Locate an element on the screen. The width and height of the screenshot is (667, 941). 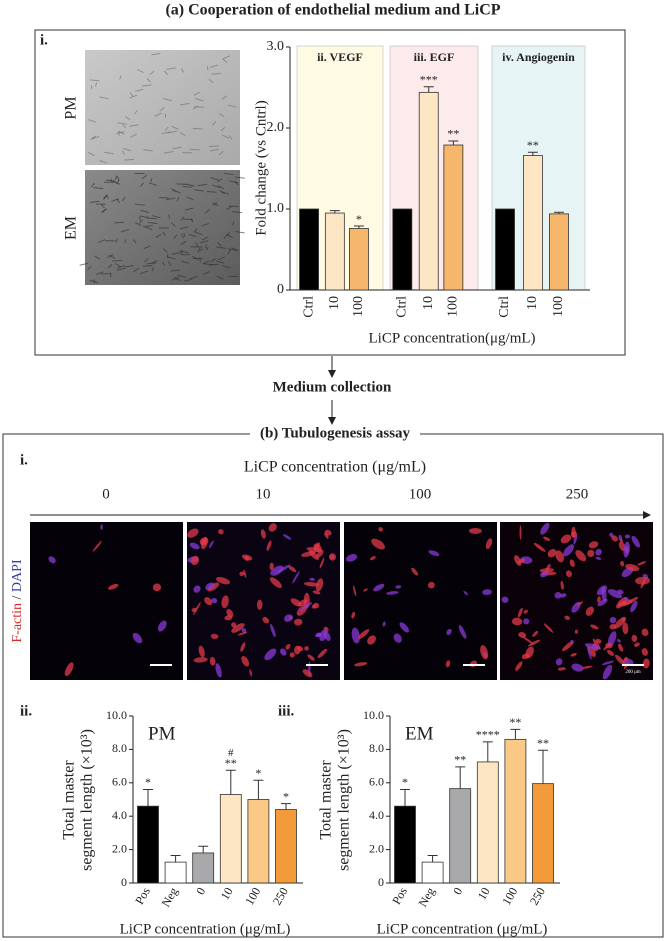
x-tick-label: 100 is located at coordinates (358, 306).